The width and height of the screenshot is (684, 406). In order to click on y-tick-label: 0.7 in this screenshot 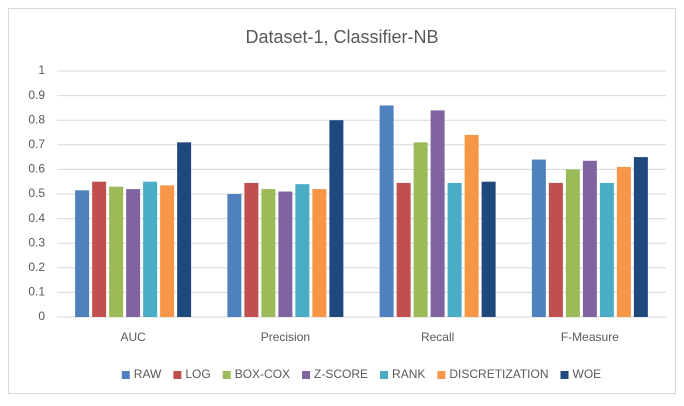, I will do `click(36, 144)`.